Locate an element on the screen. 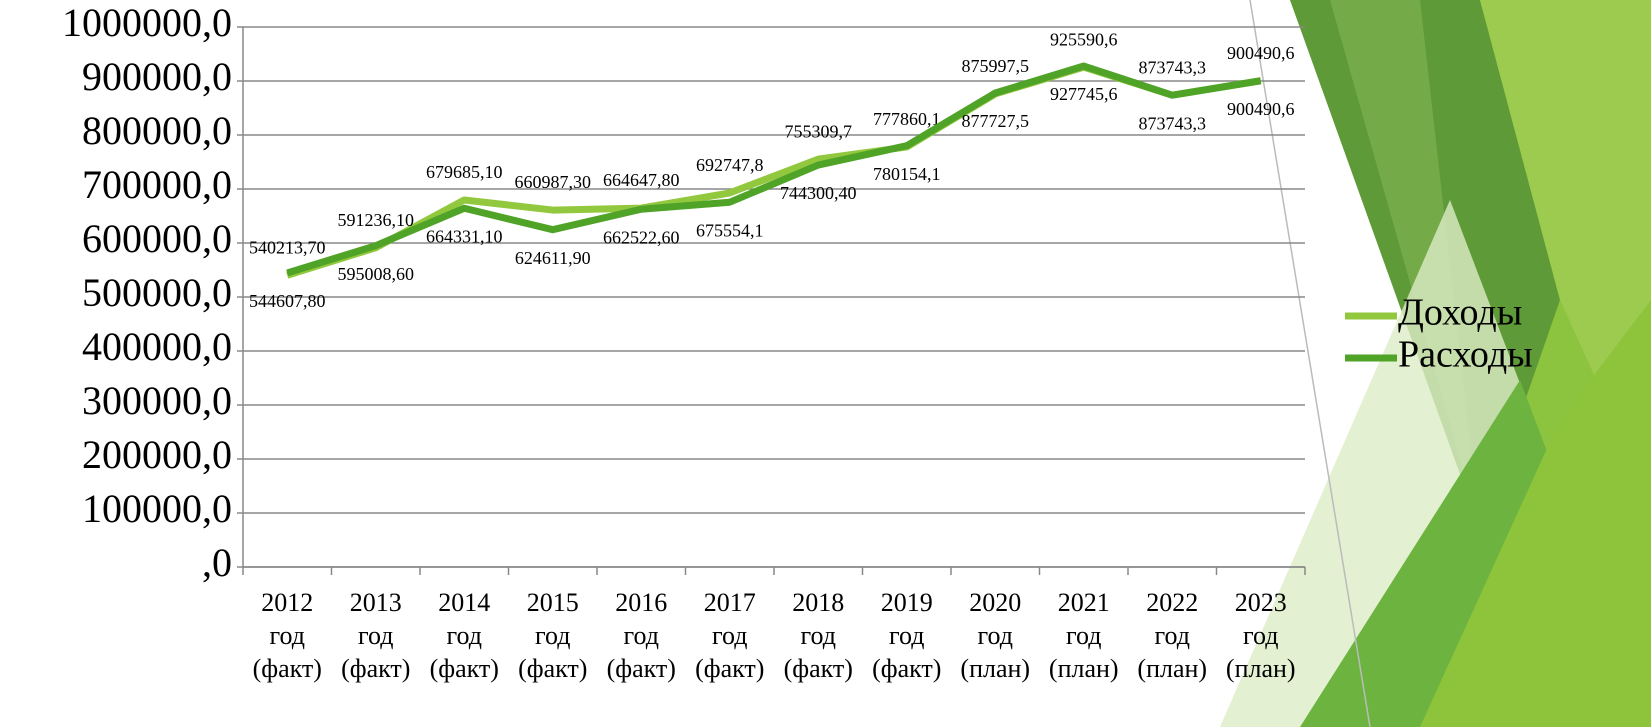  y-tick-label: 600000,0 is located at coordinates (157, 238).